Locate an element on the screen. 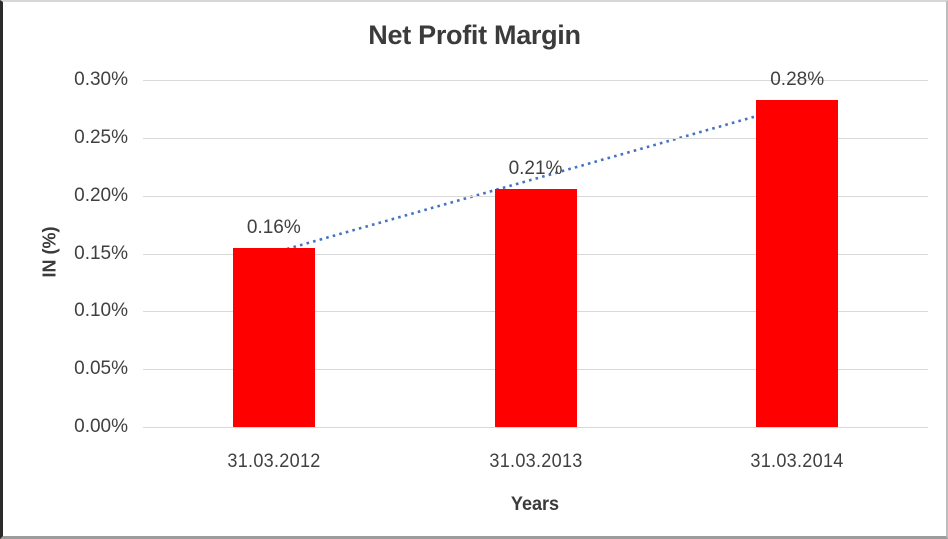 The width and height of the screenshot is (948, 539). bar-31.03.2012 is located at coordinates (273, 337).